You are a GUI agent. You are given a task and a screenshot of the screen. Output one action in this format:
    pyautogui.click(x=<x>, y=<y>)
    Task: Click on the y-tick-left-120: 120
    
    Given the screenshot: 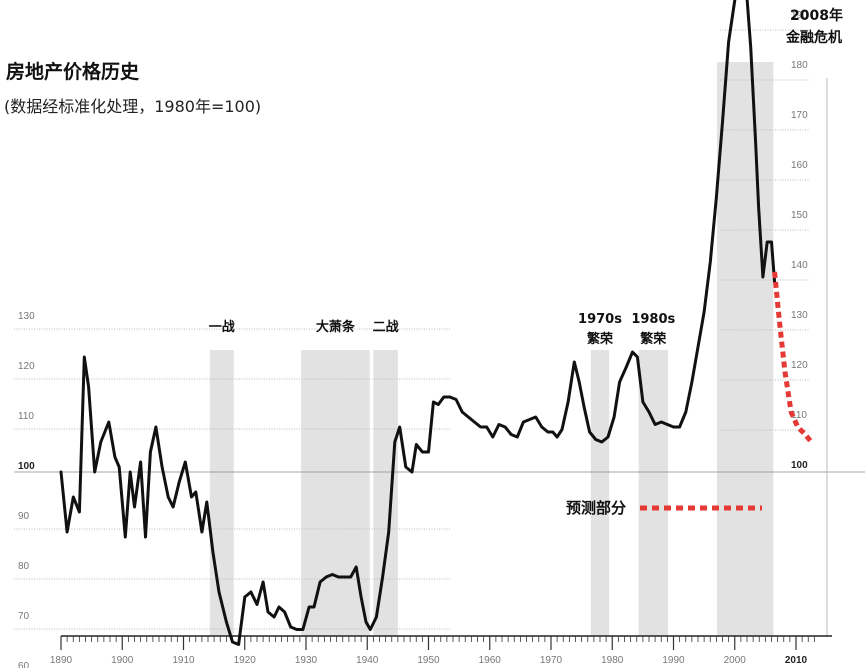 What is the action you would take?
    pyautogui.click(x=26, y=366)
    